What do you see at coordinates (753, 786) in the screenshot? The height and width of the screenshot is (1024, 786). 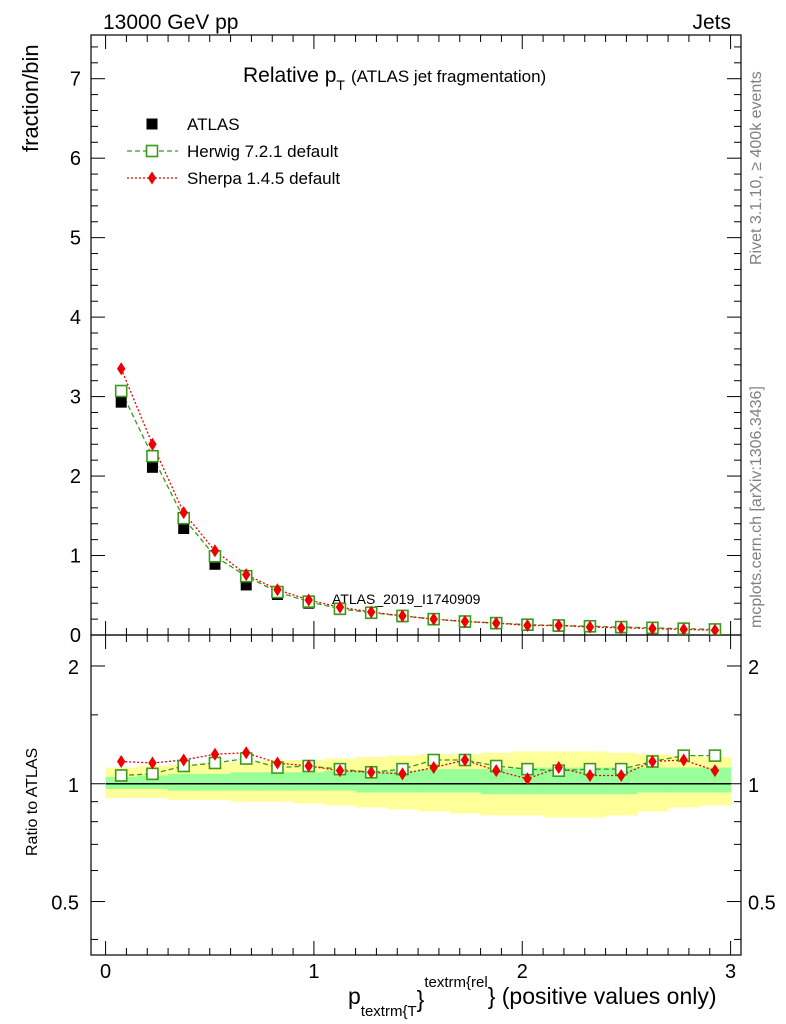 I see `ratio-y-tick-label-right: 1` at bounding box center [753, 786].